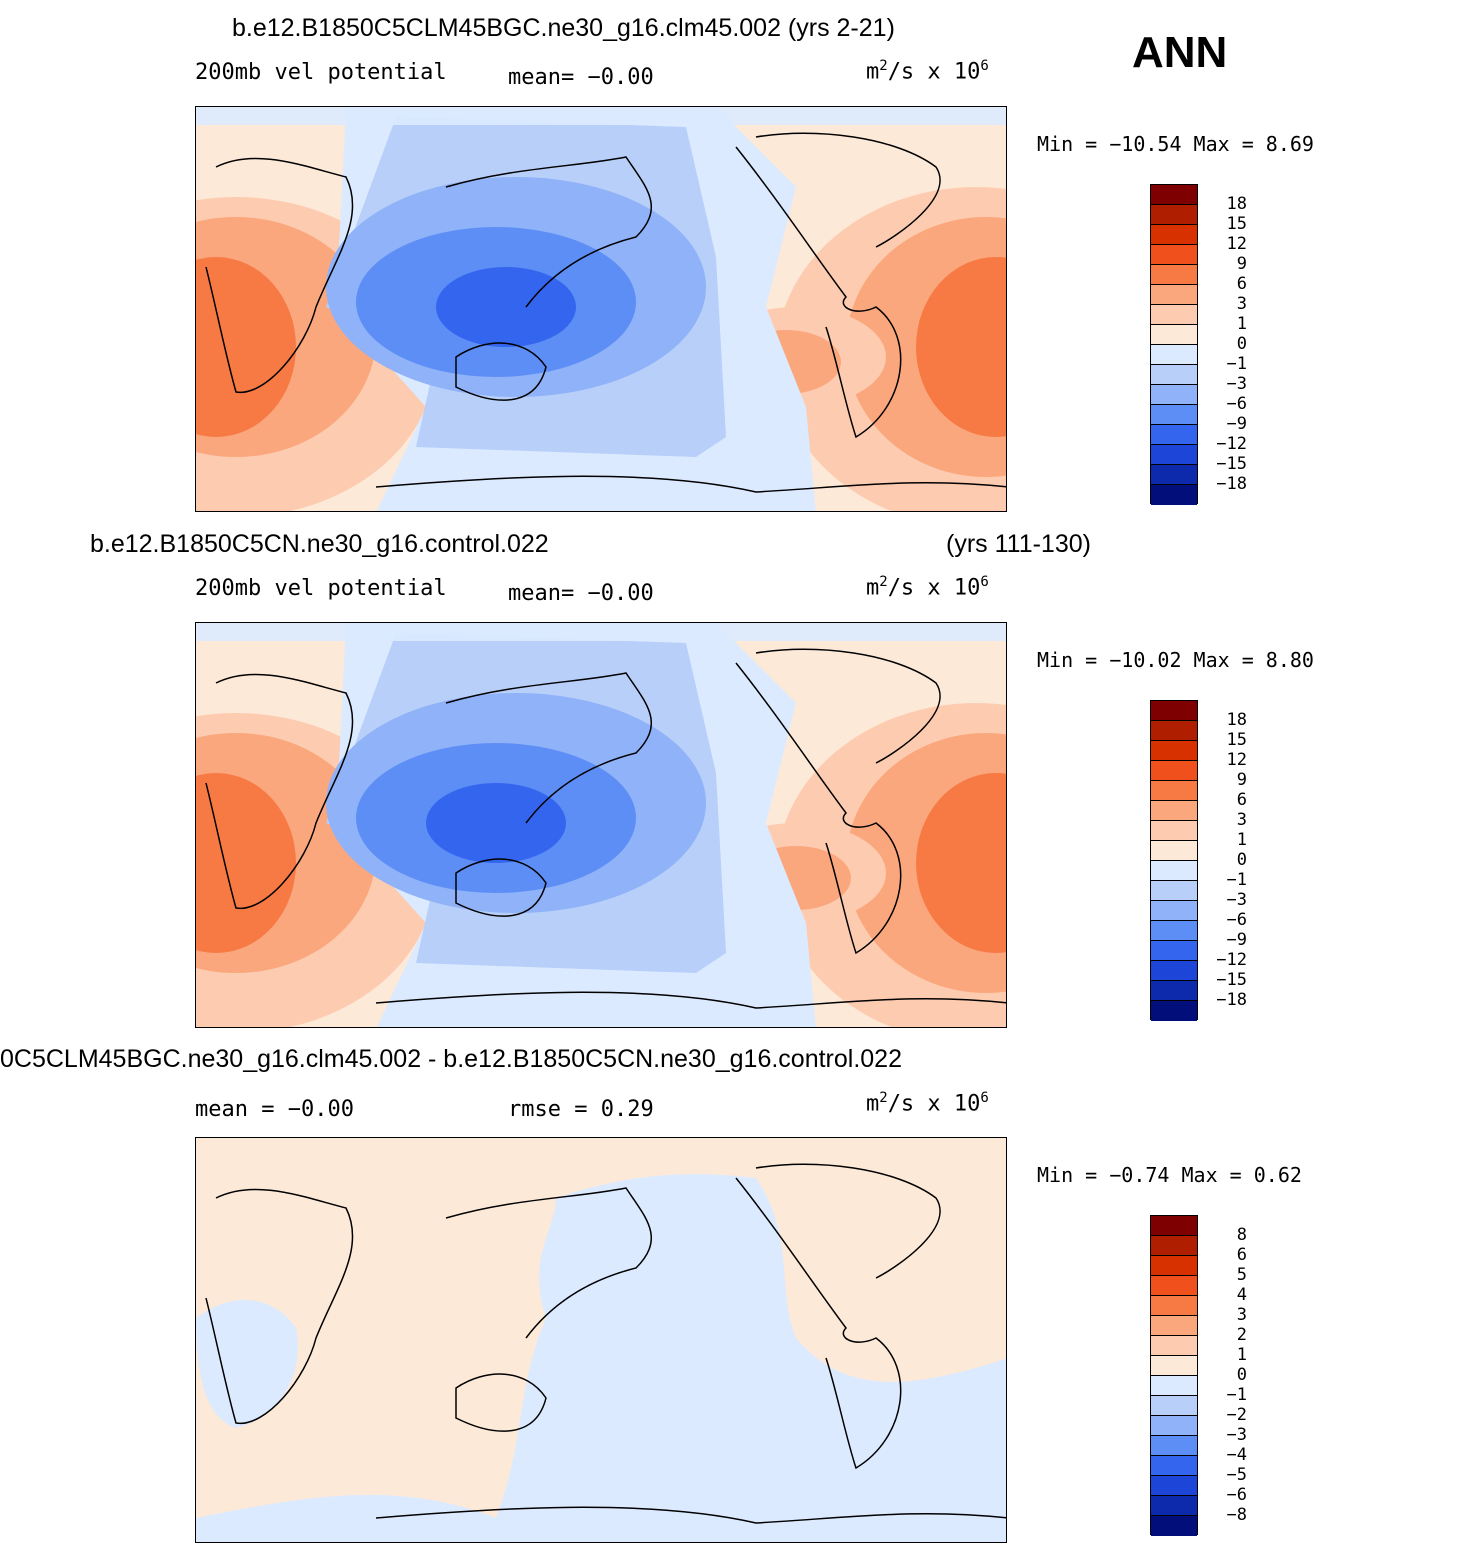 The height and width of the screenshot is (1558, 1469). Describe the element at coordinates (1175, 144) in the screenshot. I see `panel1-minmax: Min = −10.54 Max = 8.69` at that location.